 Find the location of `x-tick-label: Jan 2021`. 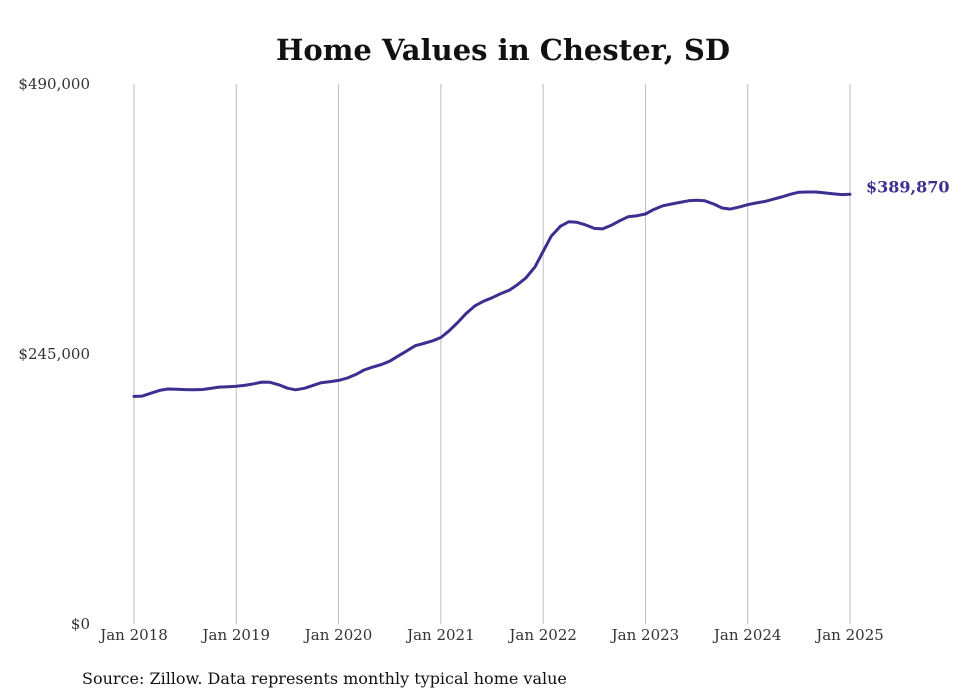

x-tick-label: Jan 2021 is located at coordinates (440, 635).